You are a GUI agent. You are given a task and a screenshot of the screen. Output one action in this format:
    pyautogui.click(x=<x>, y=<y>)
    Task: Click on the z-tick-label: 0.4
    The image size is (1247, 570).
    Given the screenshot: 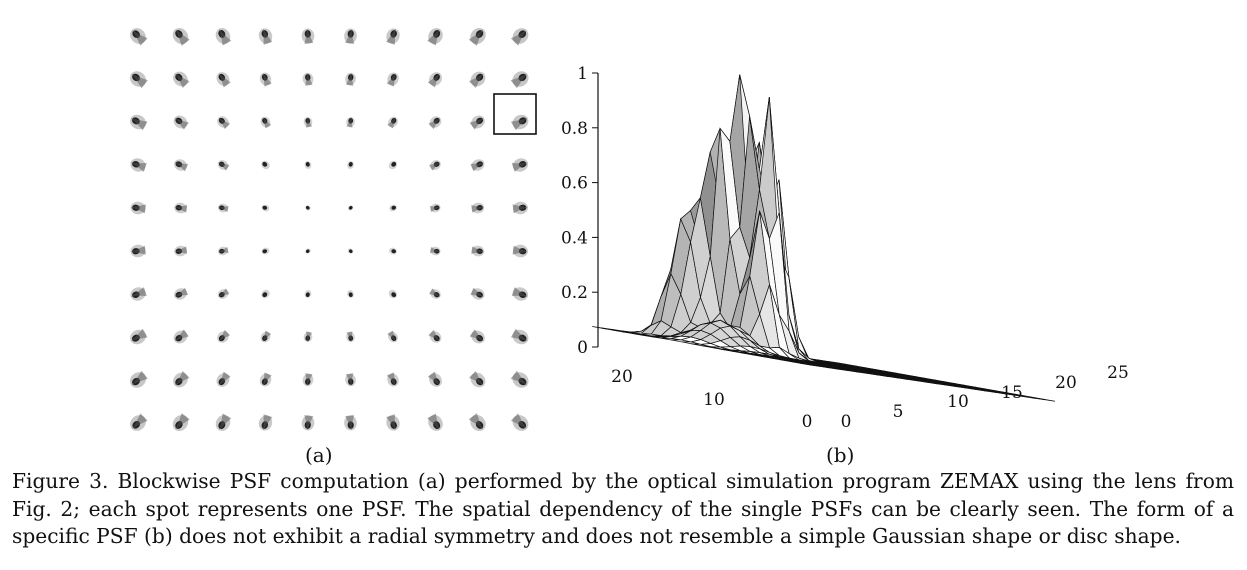 What is the action you would take?
    pyautogui.click(x=574, y=238)
    